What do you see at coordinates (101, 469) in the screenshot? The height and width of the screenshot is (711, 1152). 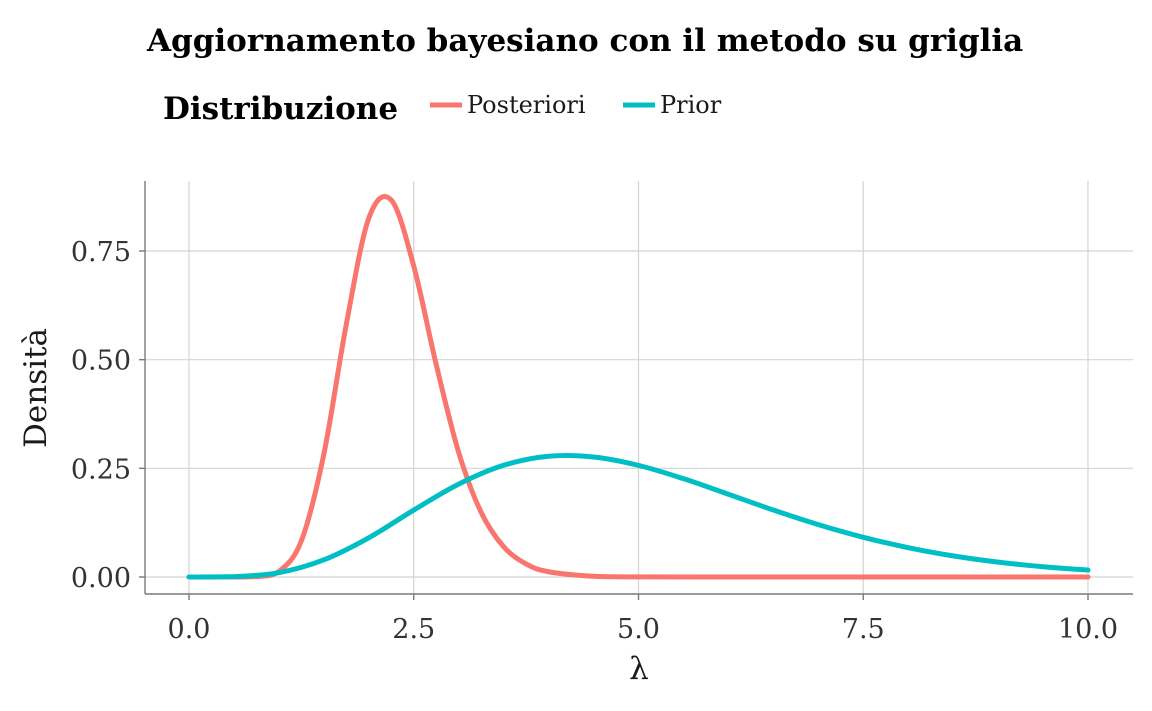 I see `y-tick-label: 0.25` at bounding box center [101, 469].